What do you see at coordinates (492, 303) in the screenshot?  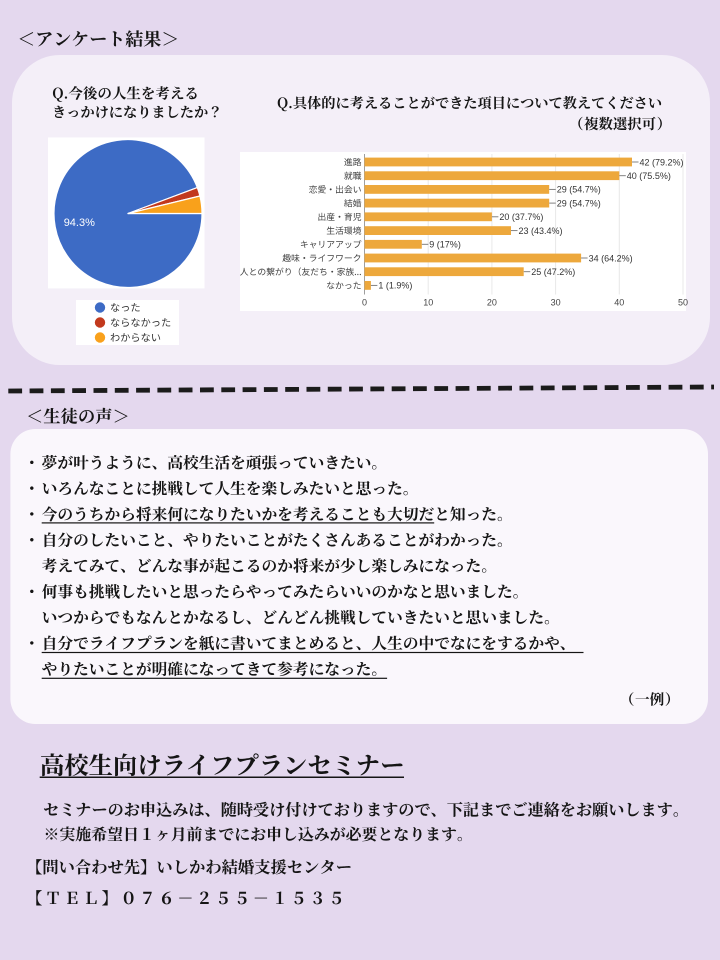 I see `svg-text: 20` at bounding box center [492, 303].